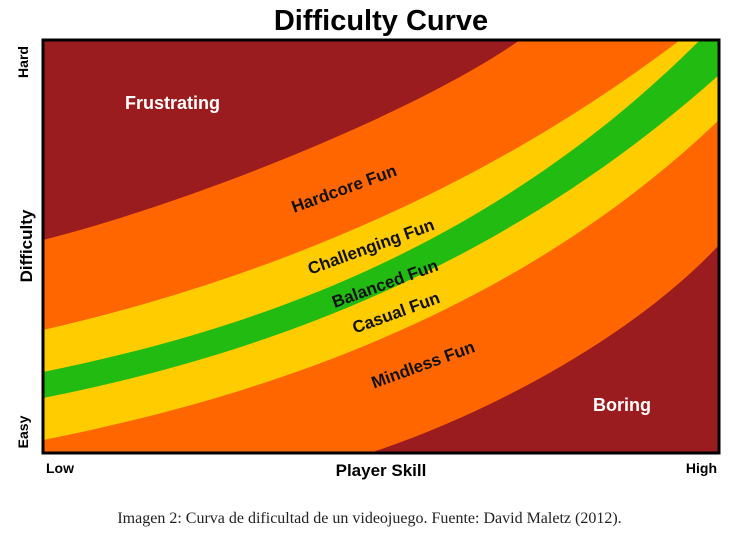  I want to click on y-axis-label: Difficulty, so click(26, 245).